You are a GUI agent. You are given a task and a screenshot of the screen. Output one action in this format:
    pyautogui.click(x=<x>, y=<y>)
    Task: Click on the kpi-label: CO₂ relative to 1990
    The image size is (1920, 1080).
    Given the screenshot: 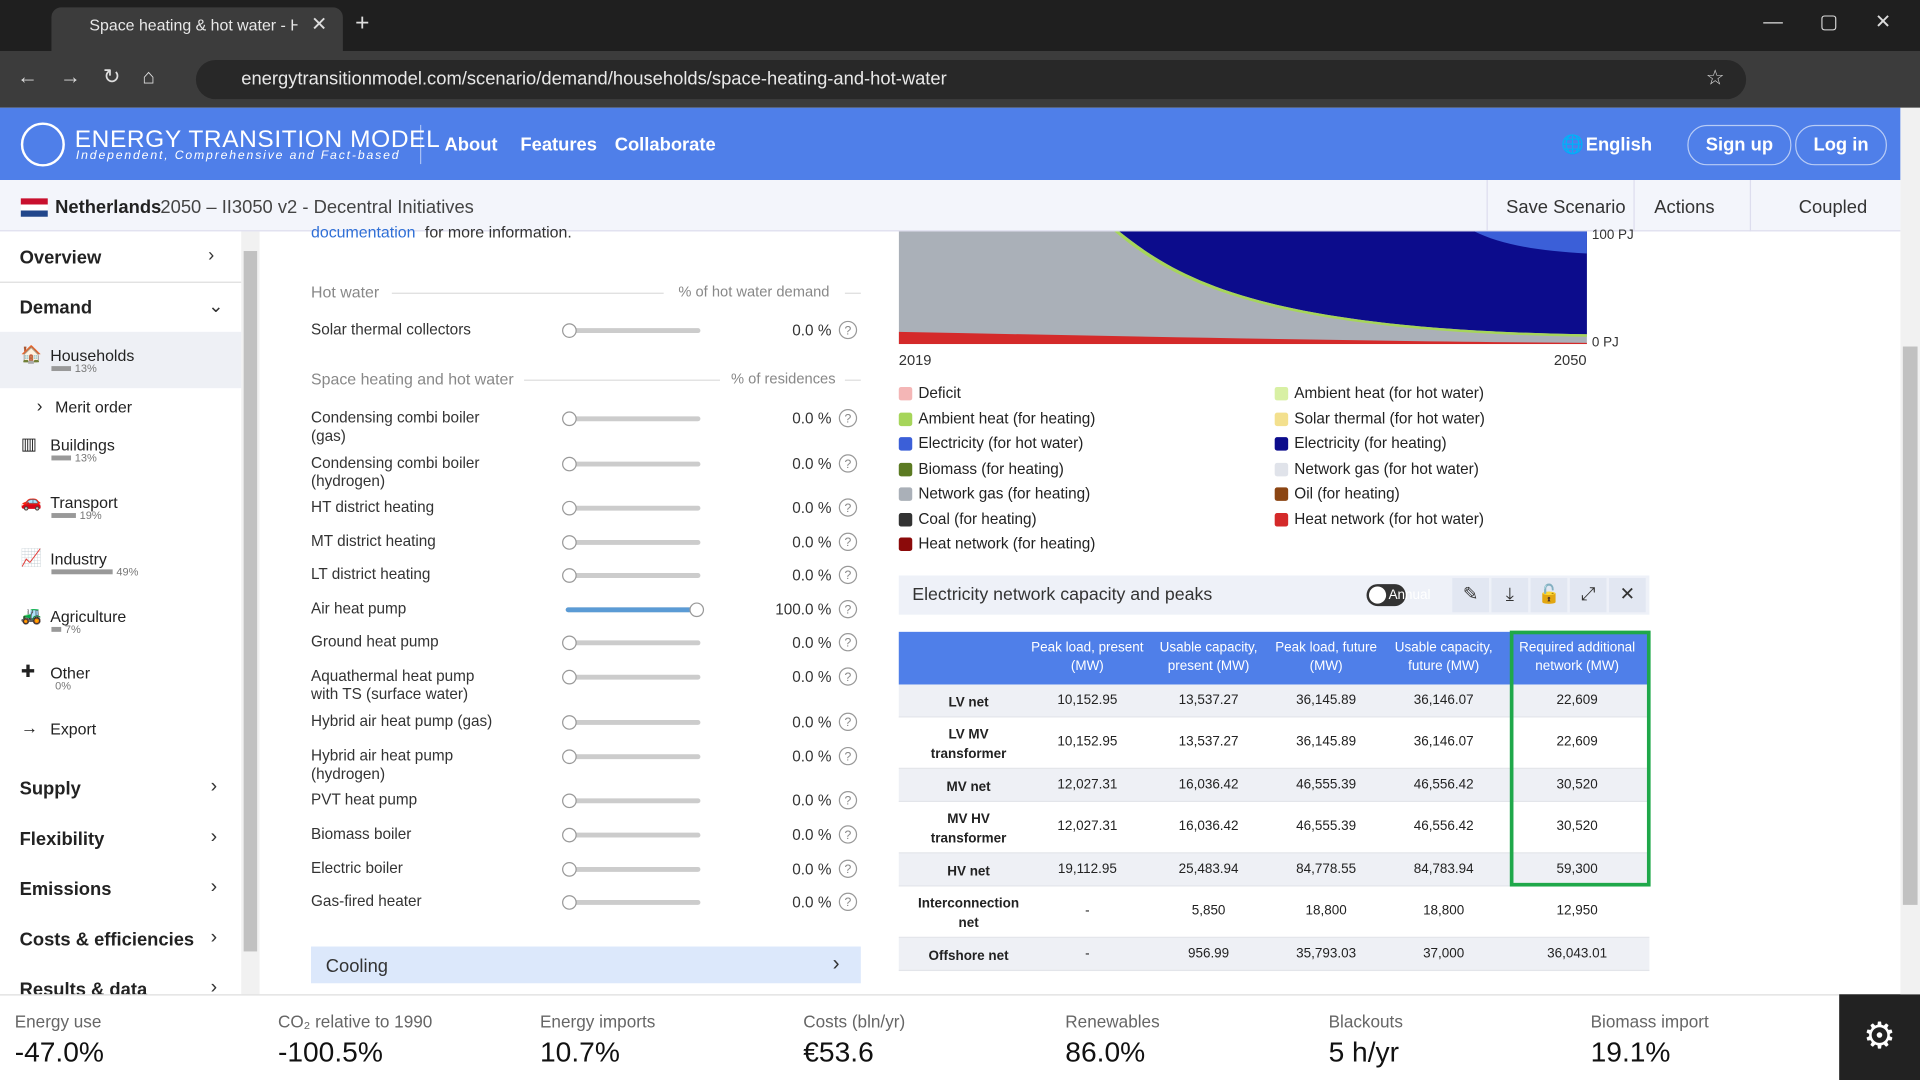 What is the action you would take?
    pyautogui.click(x=355, y=1021)
    